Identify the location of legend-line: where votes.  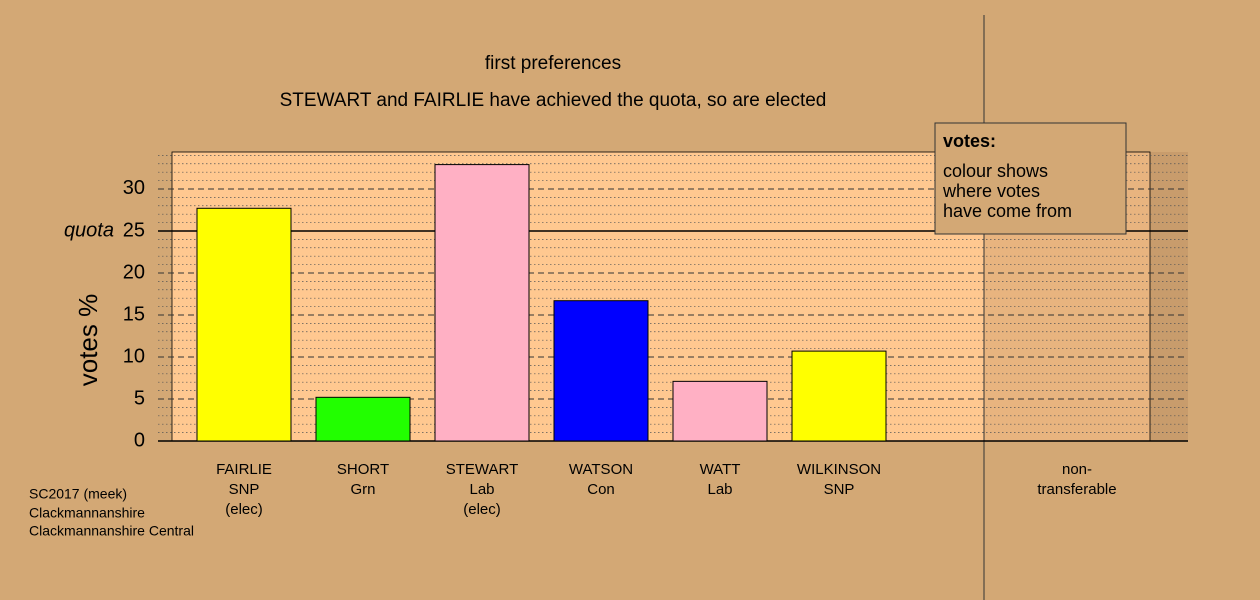
(991, 191).